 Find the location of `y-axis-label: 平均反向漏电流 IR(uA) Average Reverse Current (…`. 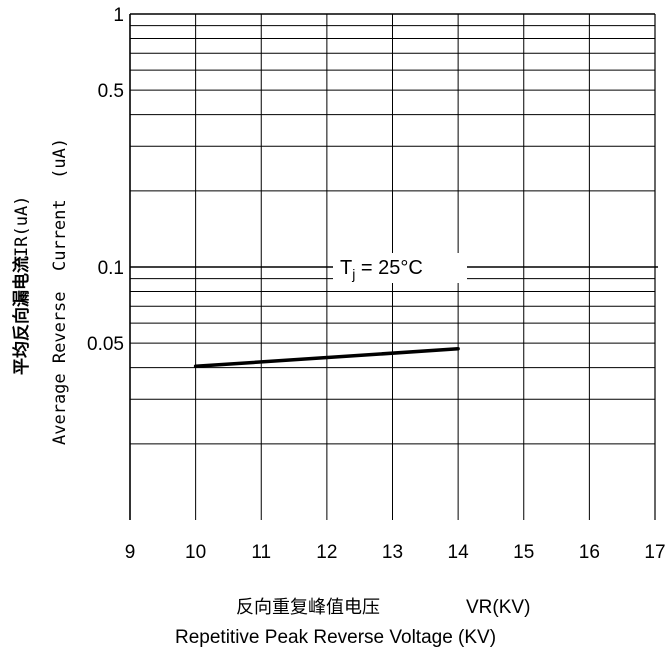

y-axis-label: 平均反向漏电流 IR(uA) Average Reverse Current (… is located at coordinates (40, 291).